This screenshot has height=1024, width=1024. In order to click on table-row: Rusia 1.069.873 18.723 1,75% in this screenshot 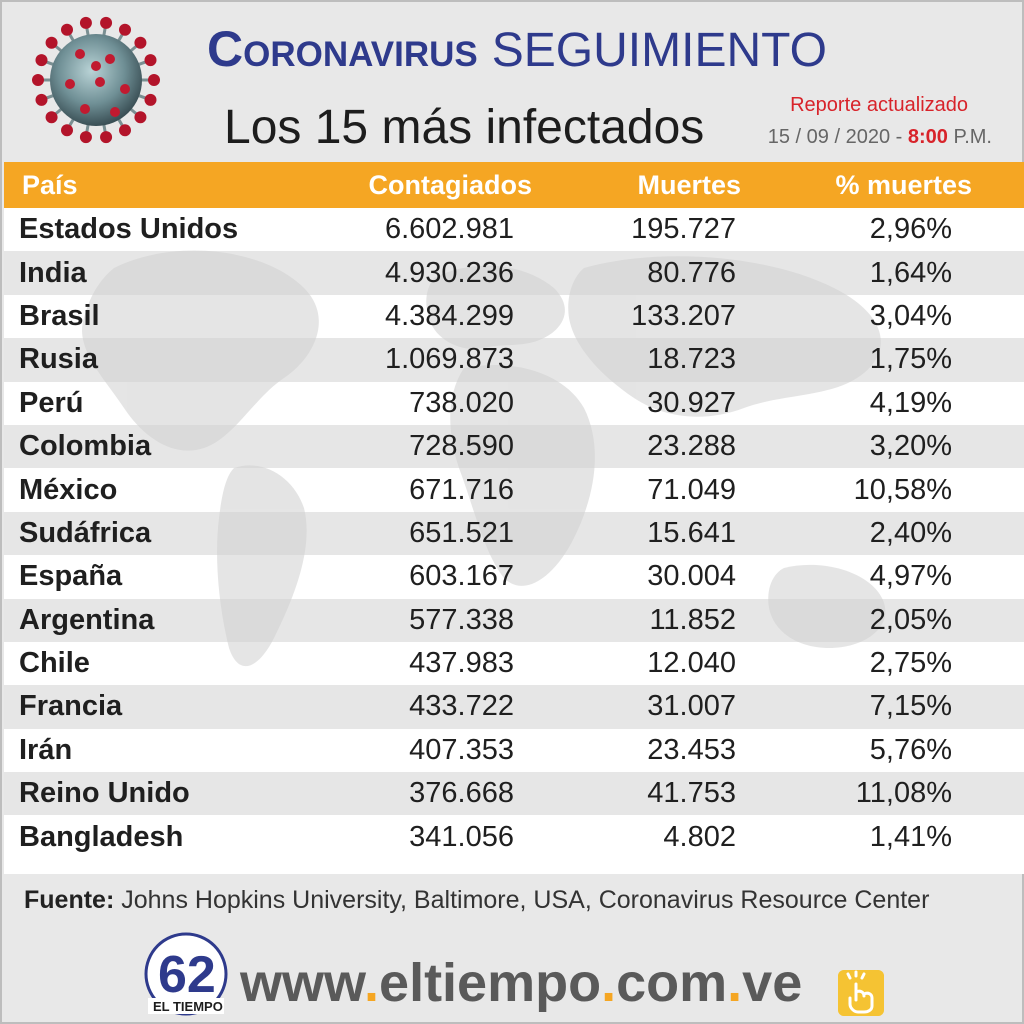, I will do `click(514, 360)`.